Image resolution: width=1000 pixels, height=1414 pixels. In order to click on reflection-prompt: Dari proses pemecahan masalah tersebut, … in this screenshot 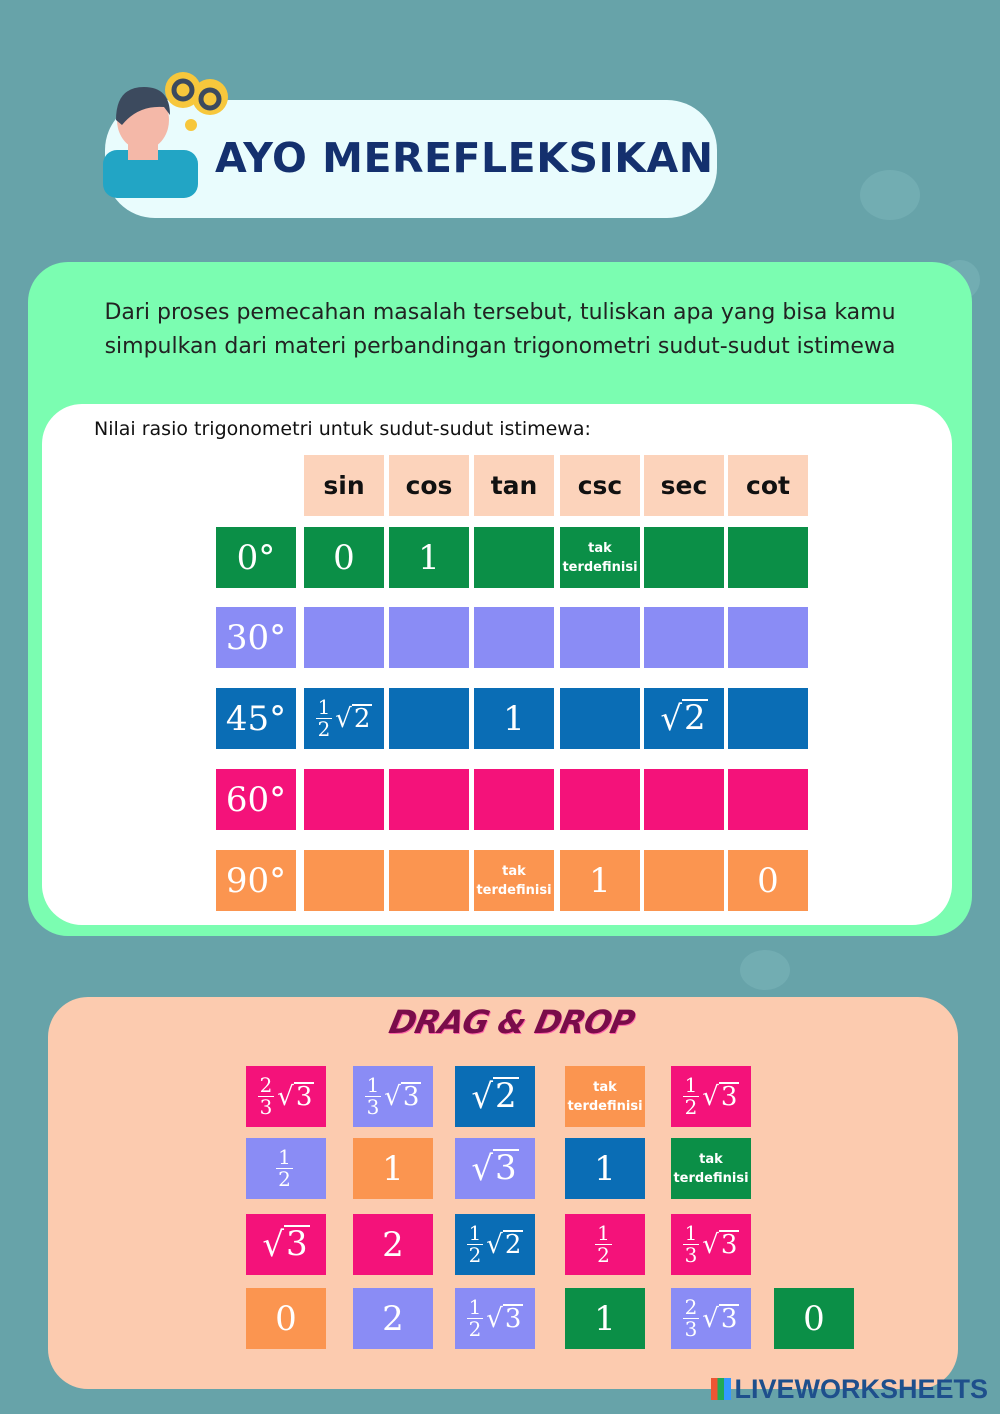, I will do `click(500, 329)`.